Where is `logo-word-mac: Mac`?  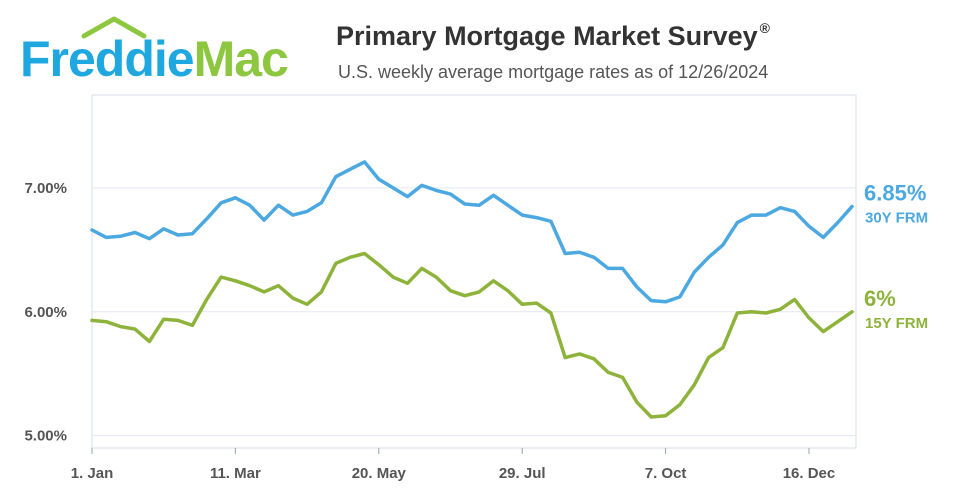
logo-word-mac: Mac is located at coordinates (241, 58).